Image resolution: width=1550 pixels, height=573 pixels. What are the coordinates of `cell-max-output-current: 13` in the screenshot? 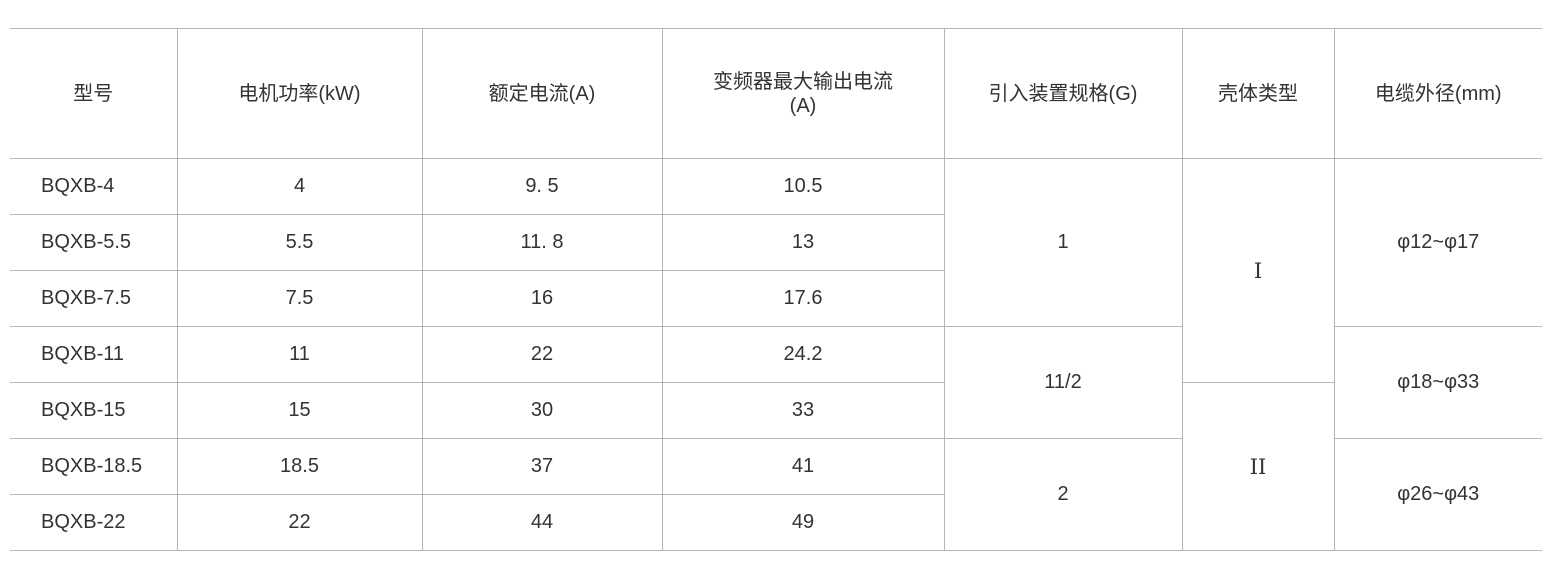 It's located at (802, 242).